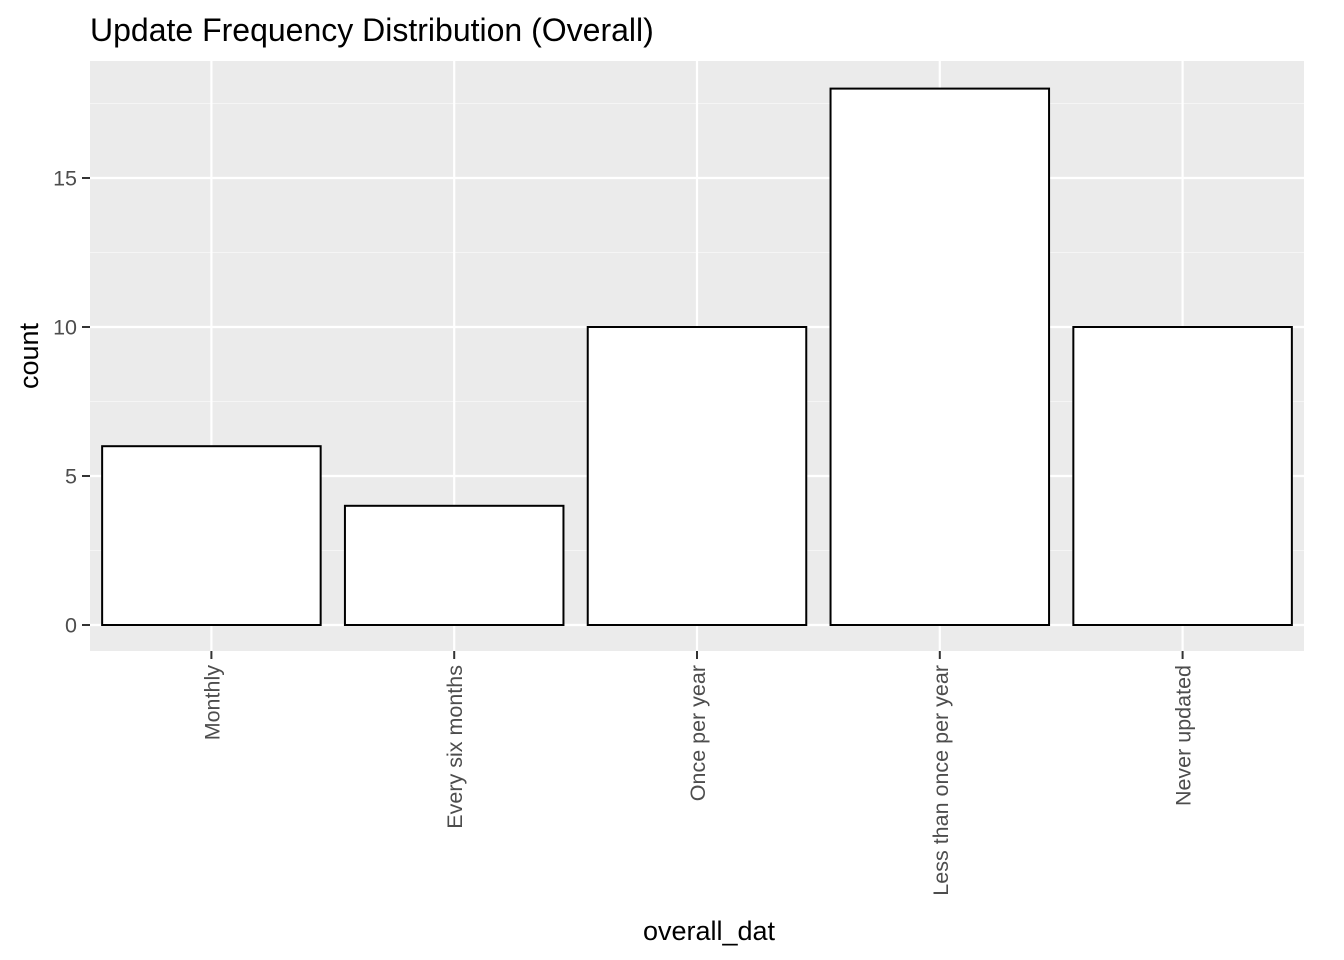  I want to click on y-axis: 0 5 10 15, so click(71, 402).